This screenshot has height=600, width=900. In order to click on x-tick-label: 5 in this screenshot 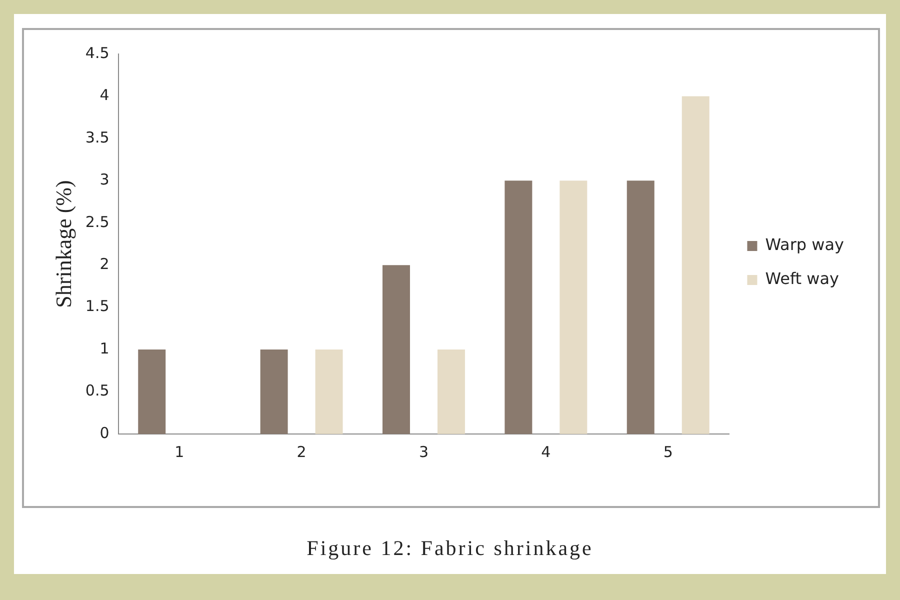, I will do `click(668, 451)`.